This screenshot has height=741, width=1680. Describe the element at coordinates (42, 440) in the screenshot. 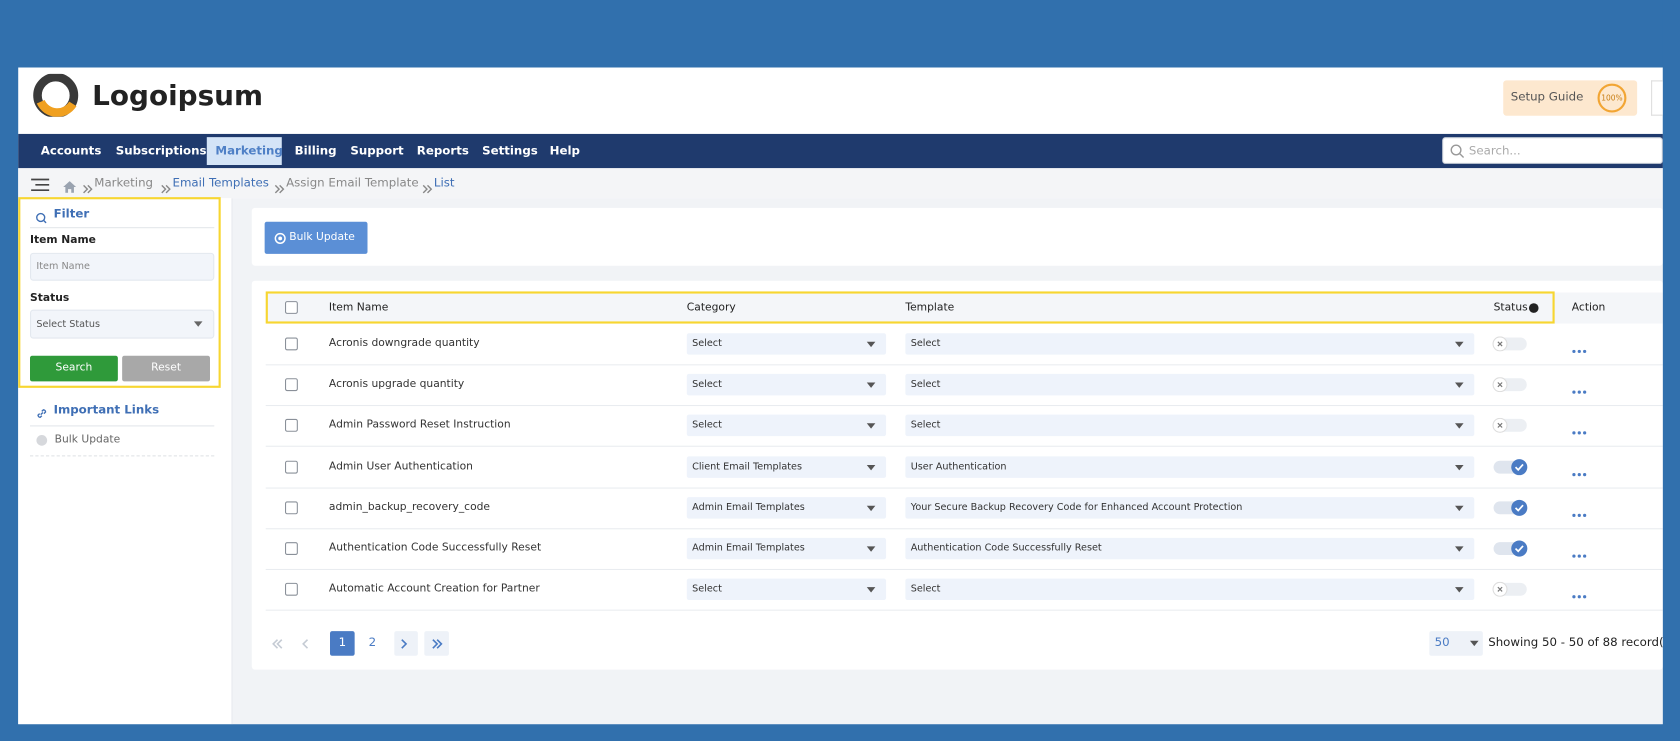

I see `link-bullet` at that location.